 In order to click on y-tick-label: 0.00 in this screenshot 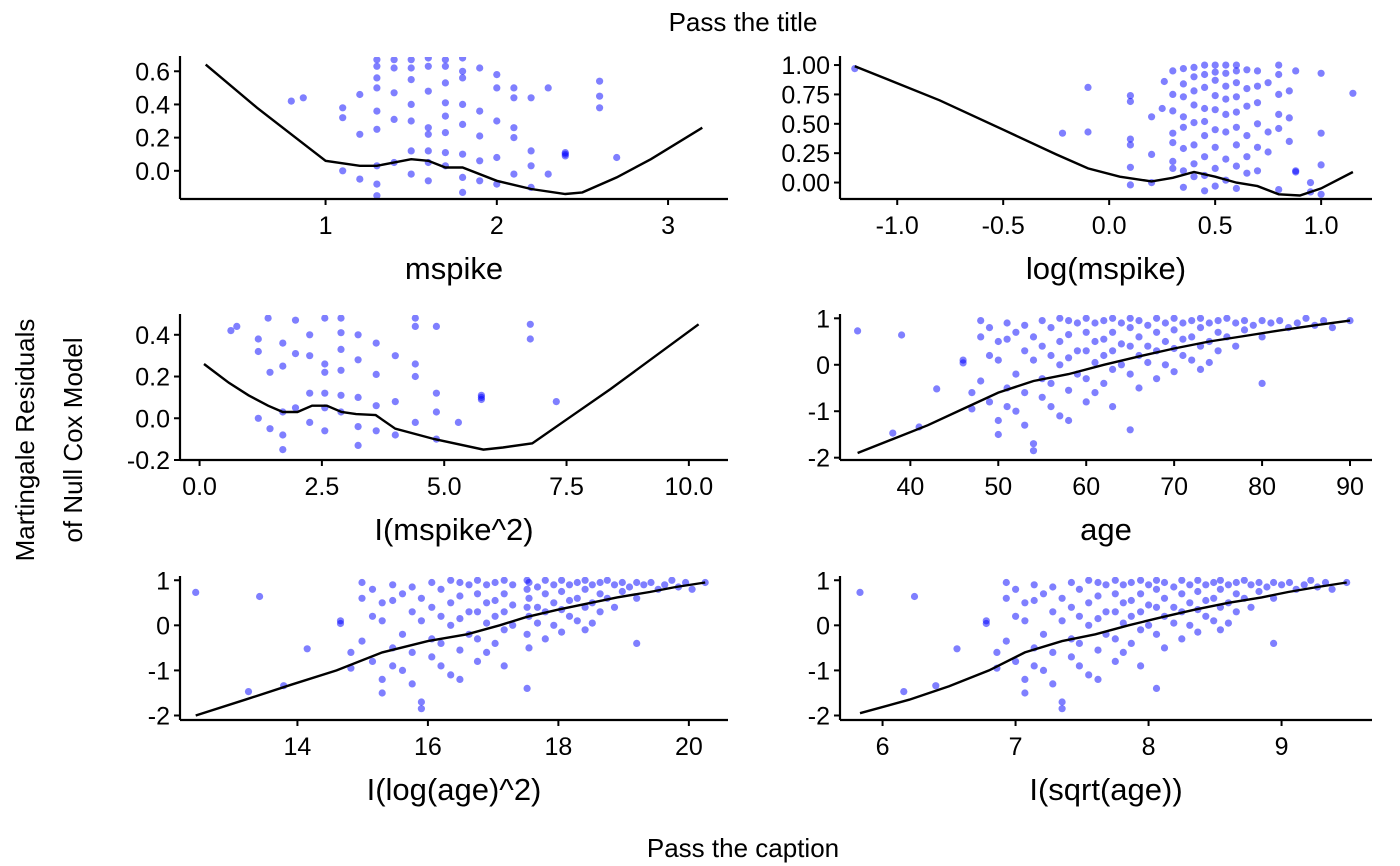, I will do `click(805, 184)`.